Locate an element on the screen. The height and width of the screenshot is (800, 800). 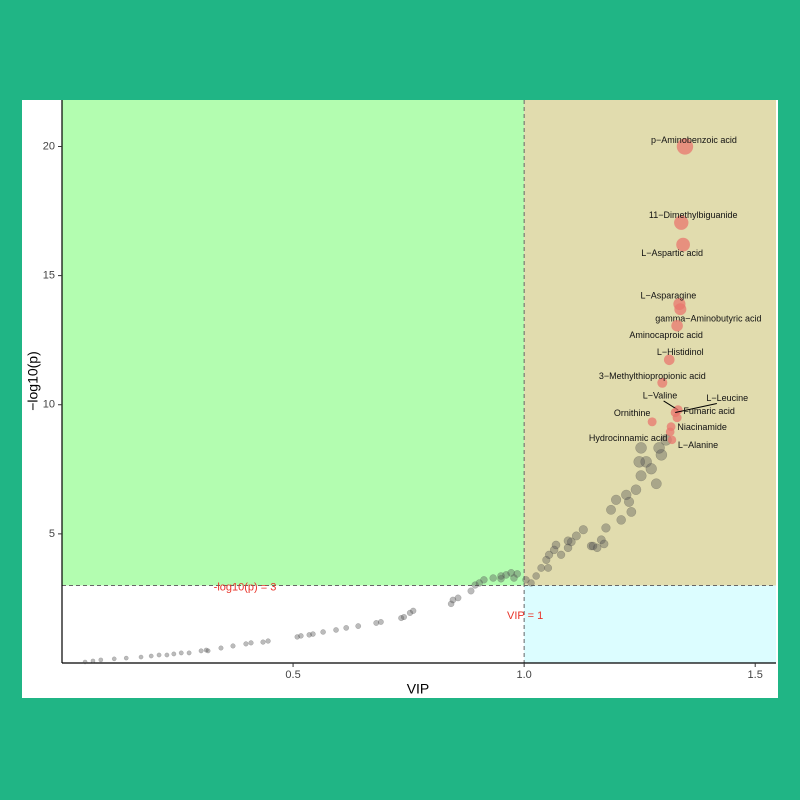
x-tick-label: 0.5 is located at coordinates (292, 675).